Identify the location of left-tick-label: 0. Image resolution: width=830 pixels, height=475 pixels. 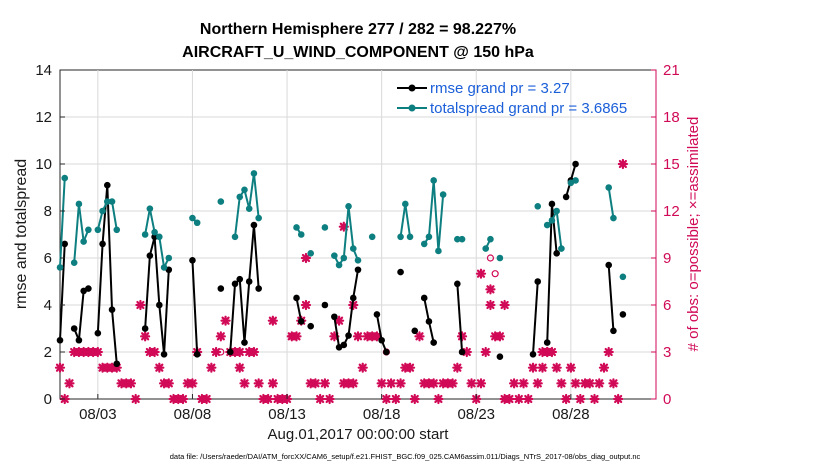
(48, 399).